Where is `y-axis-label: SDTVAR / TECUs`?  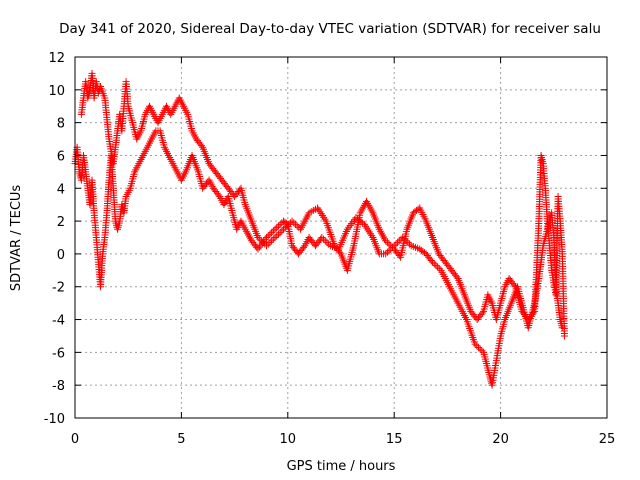
y-axis-label: SDTVAR / TECUs is located at coordinates (16, 238).